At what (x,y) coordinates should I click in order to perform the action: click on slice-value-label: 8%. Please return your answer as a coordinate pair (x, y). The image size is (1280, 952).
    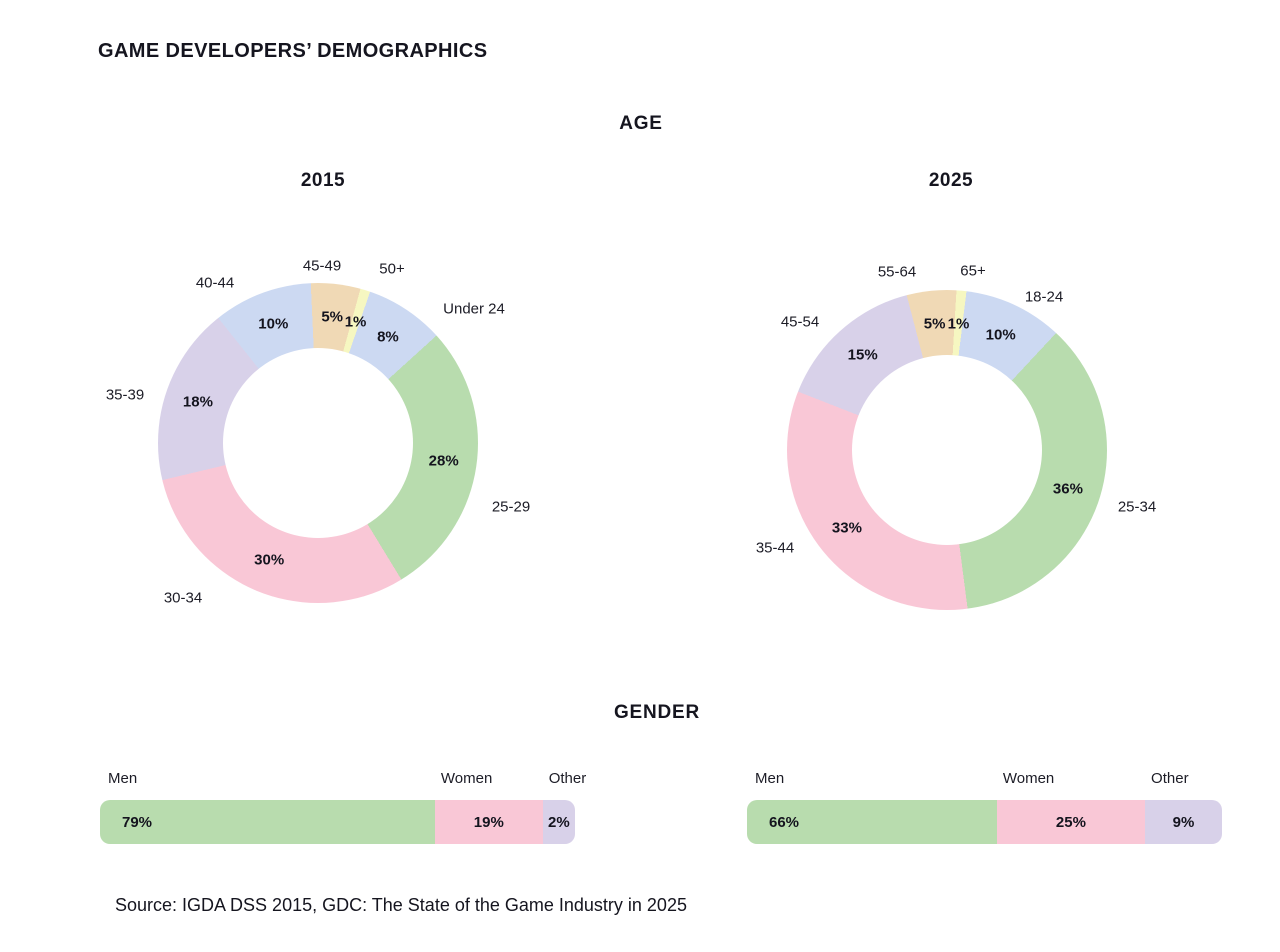
    Looking at the image, I should click on (388, 337).